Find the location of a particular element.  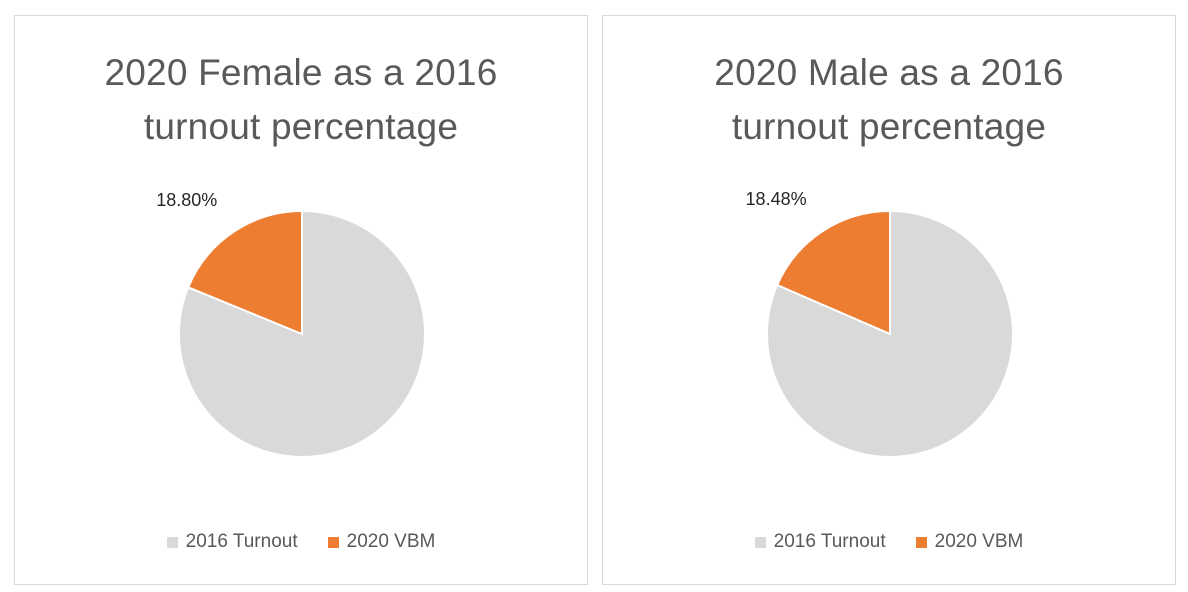

chart-title: 2020 Female as a 2016 turnout percentage is located at coordinates (301, 100).